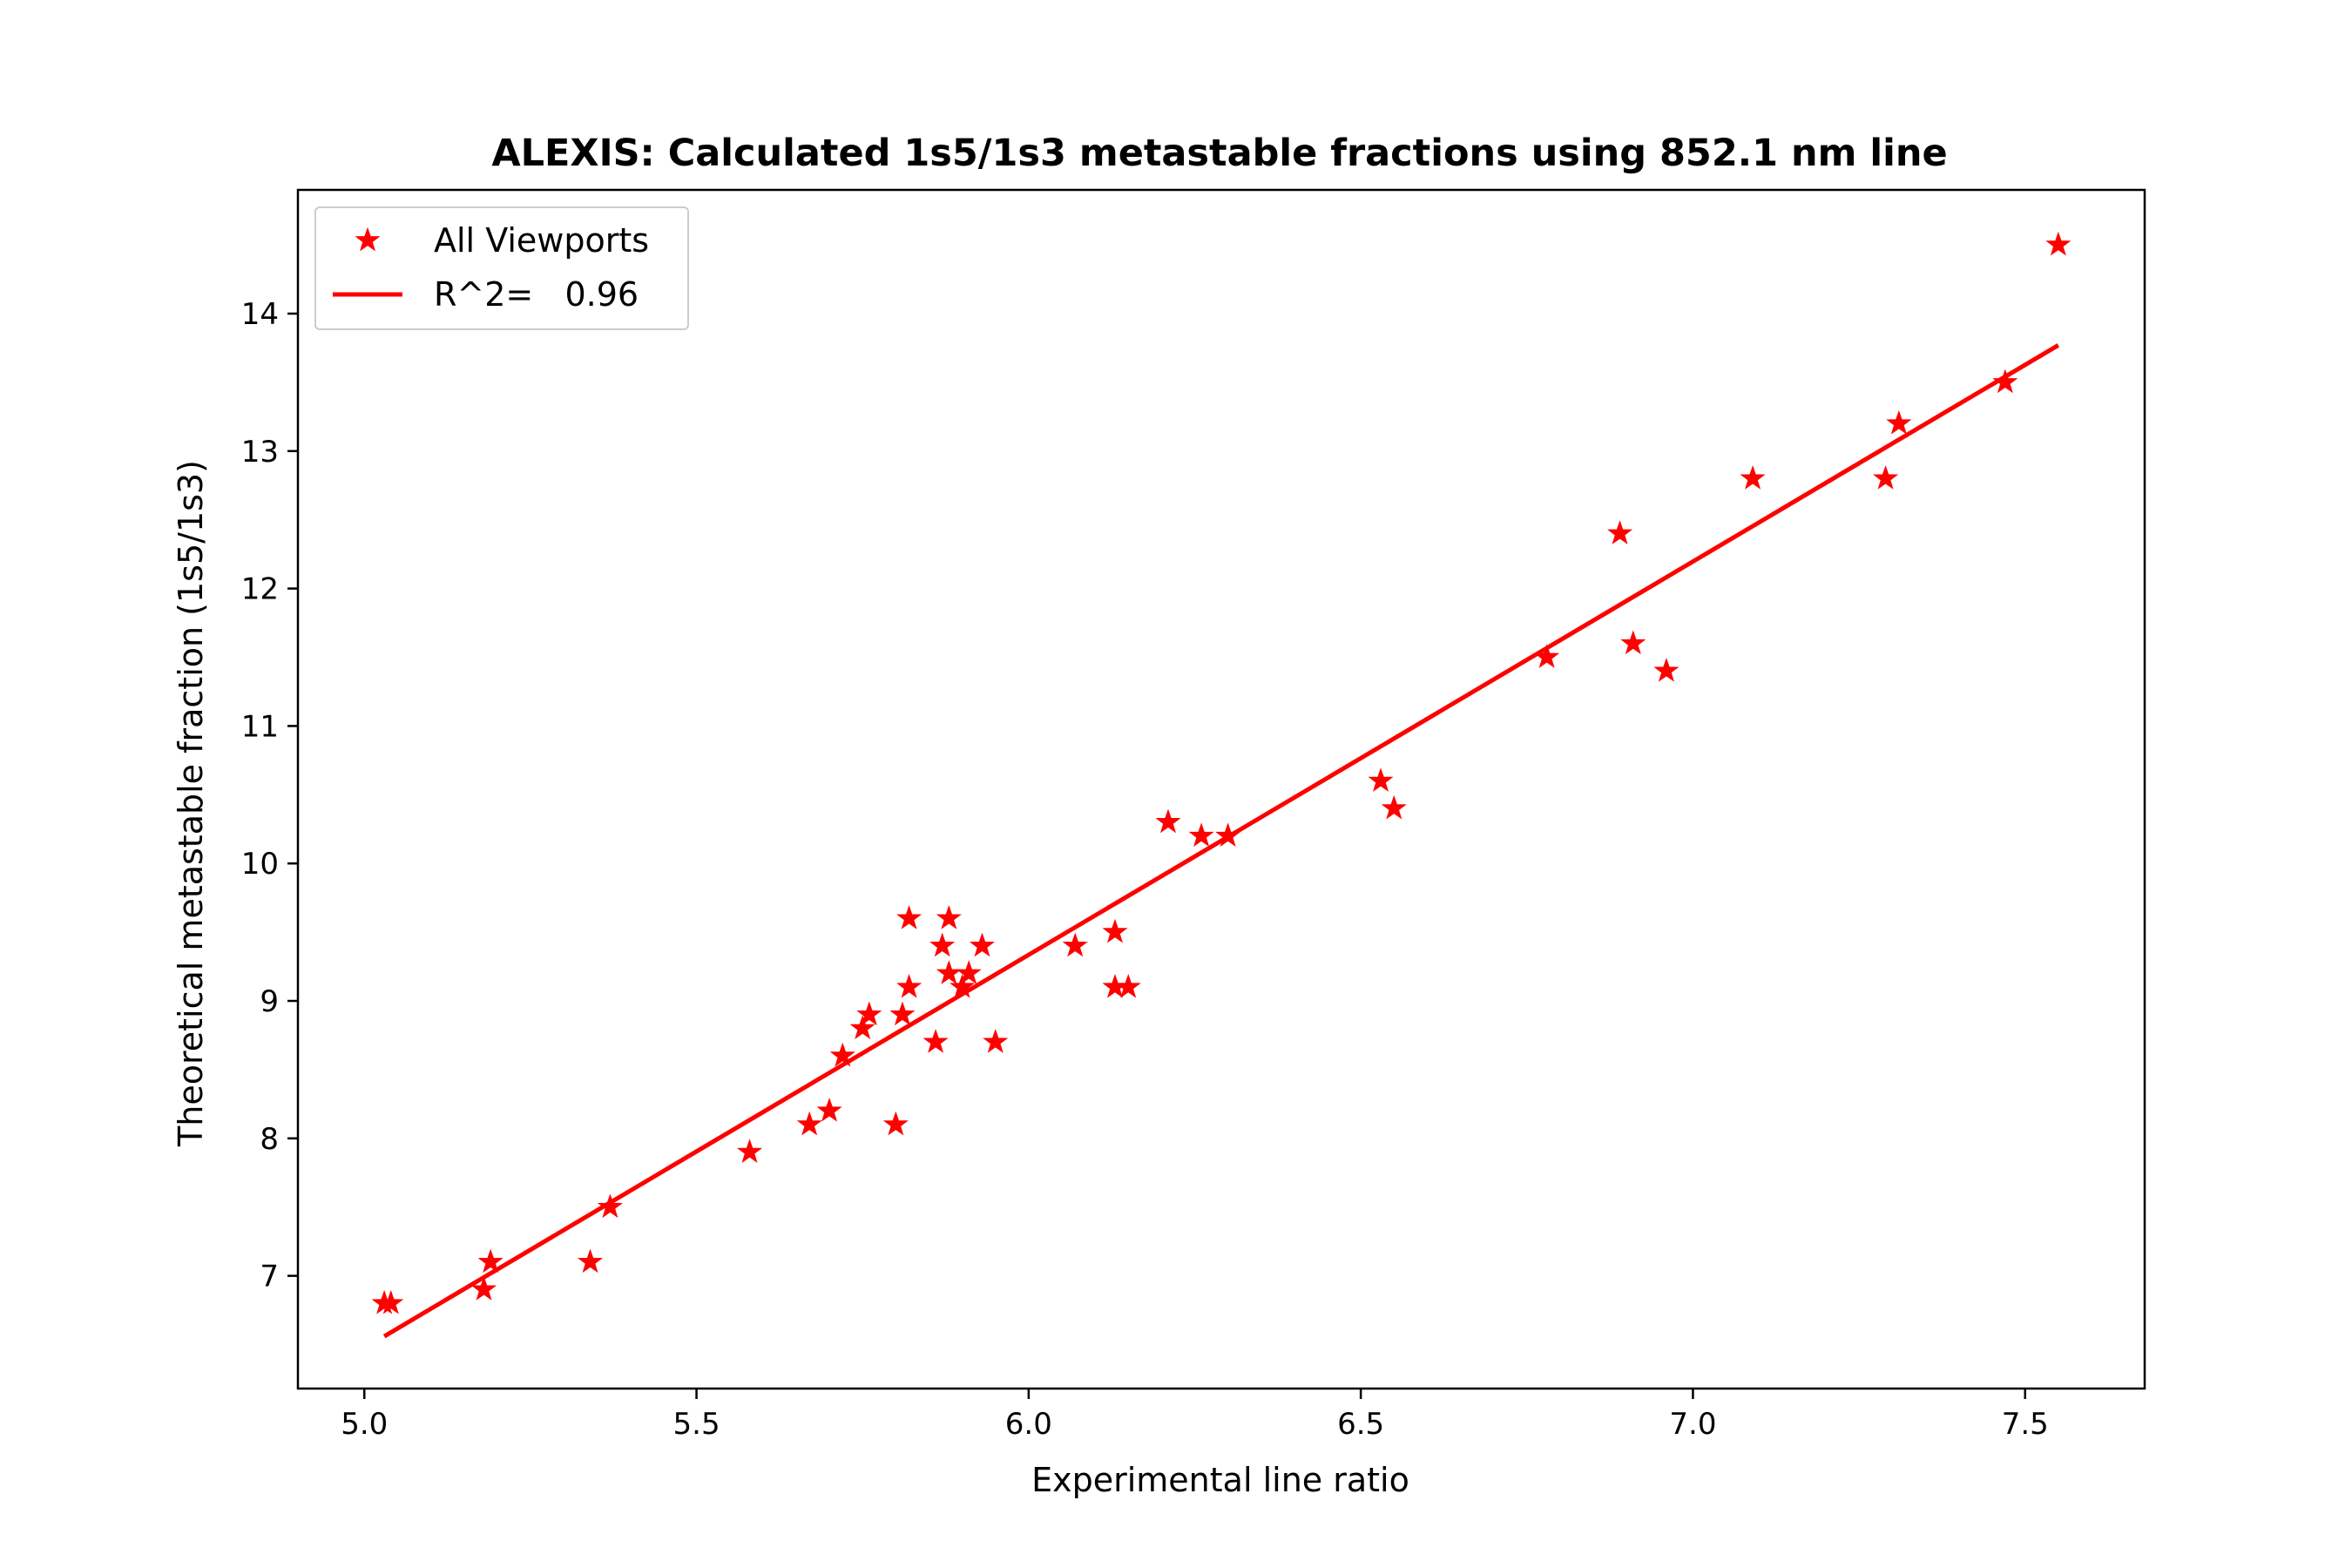 The height and width of the screenshot is (1568, 2352). Describe the element at coordinates (270, 1002) in the screenshot. I see `y-tick-label: 9` at that location.